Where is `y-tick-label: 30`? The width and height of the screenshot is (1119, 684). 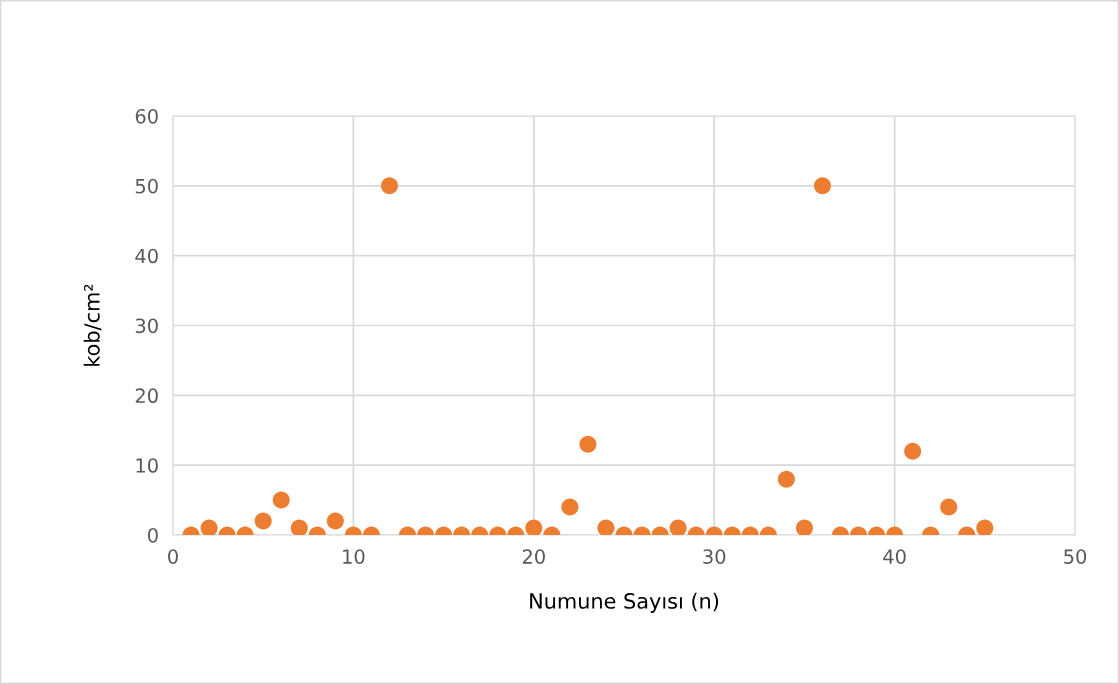
y-tick-label: 30 is located at coordinates (146, 326).